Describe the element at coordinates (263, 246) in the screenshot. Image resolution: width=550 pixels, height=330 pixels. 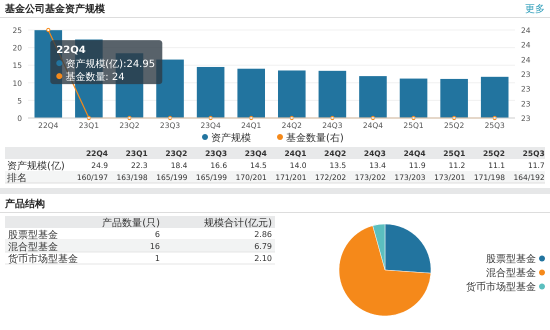
I see `data-label: 6.79` at that location.